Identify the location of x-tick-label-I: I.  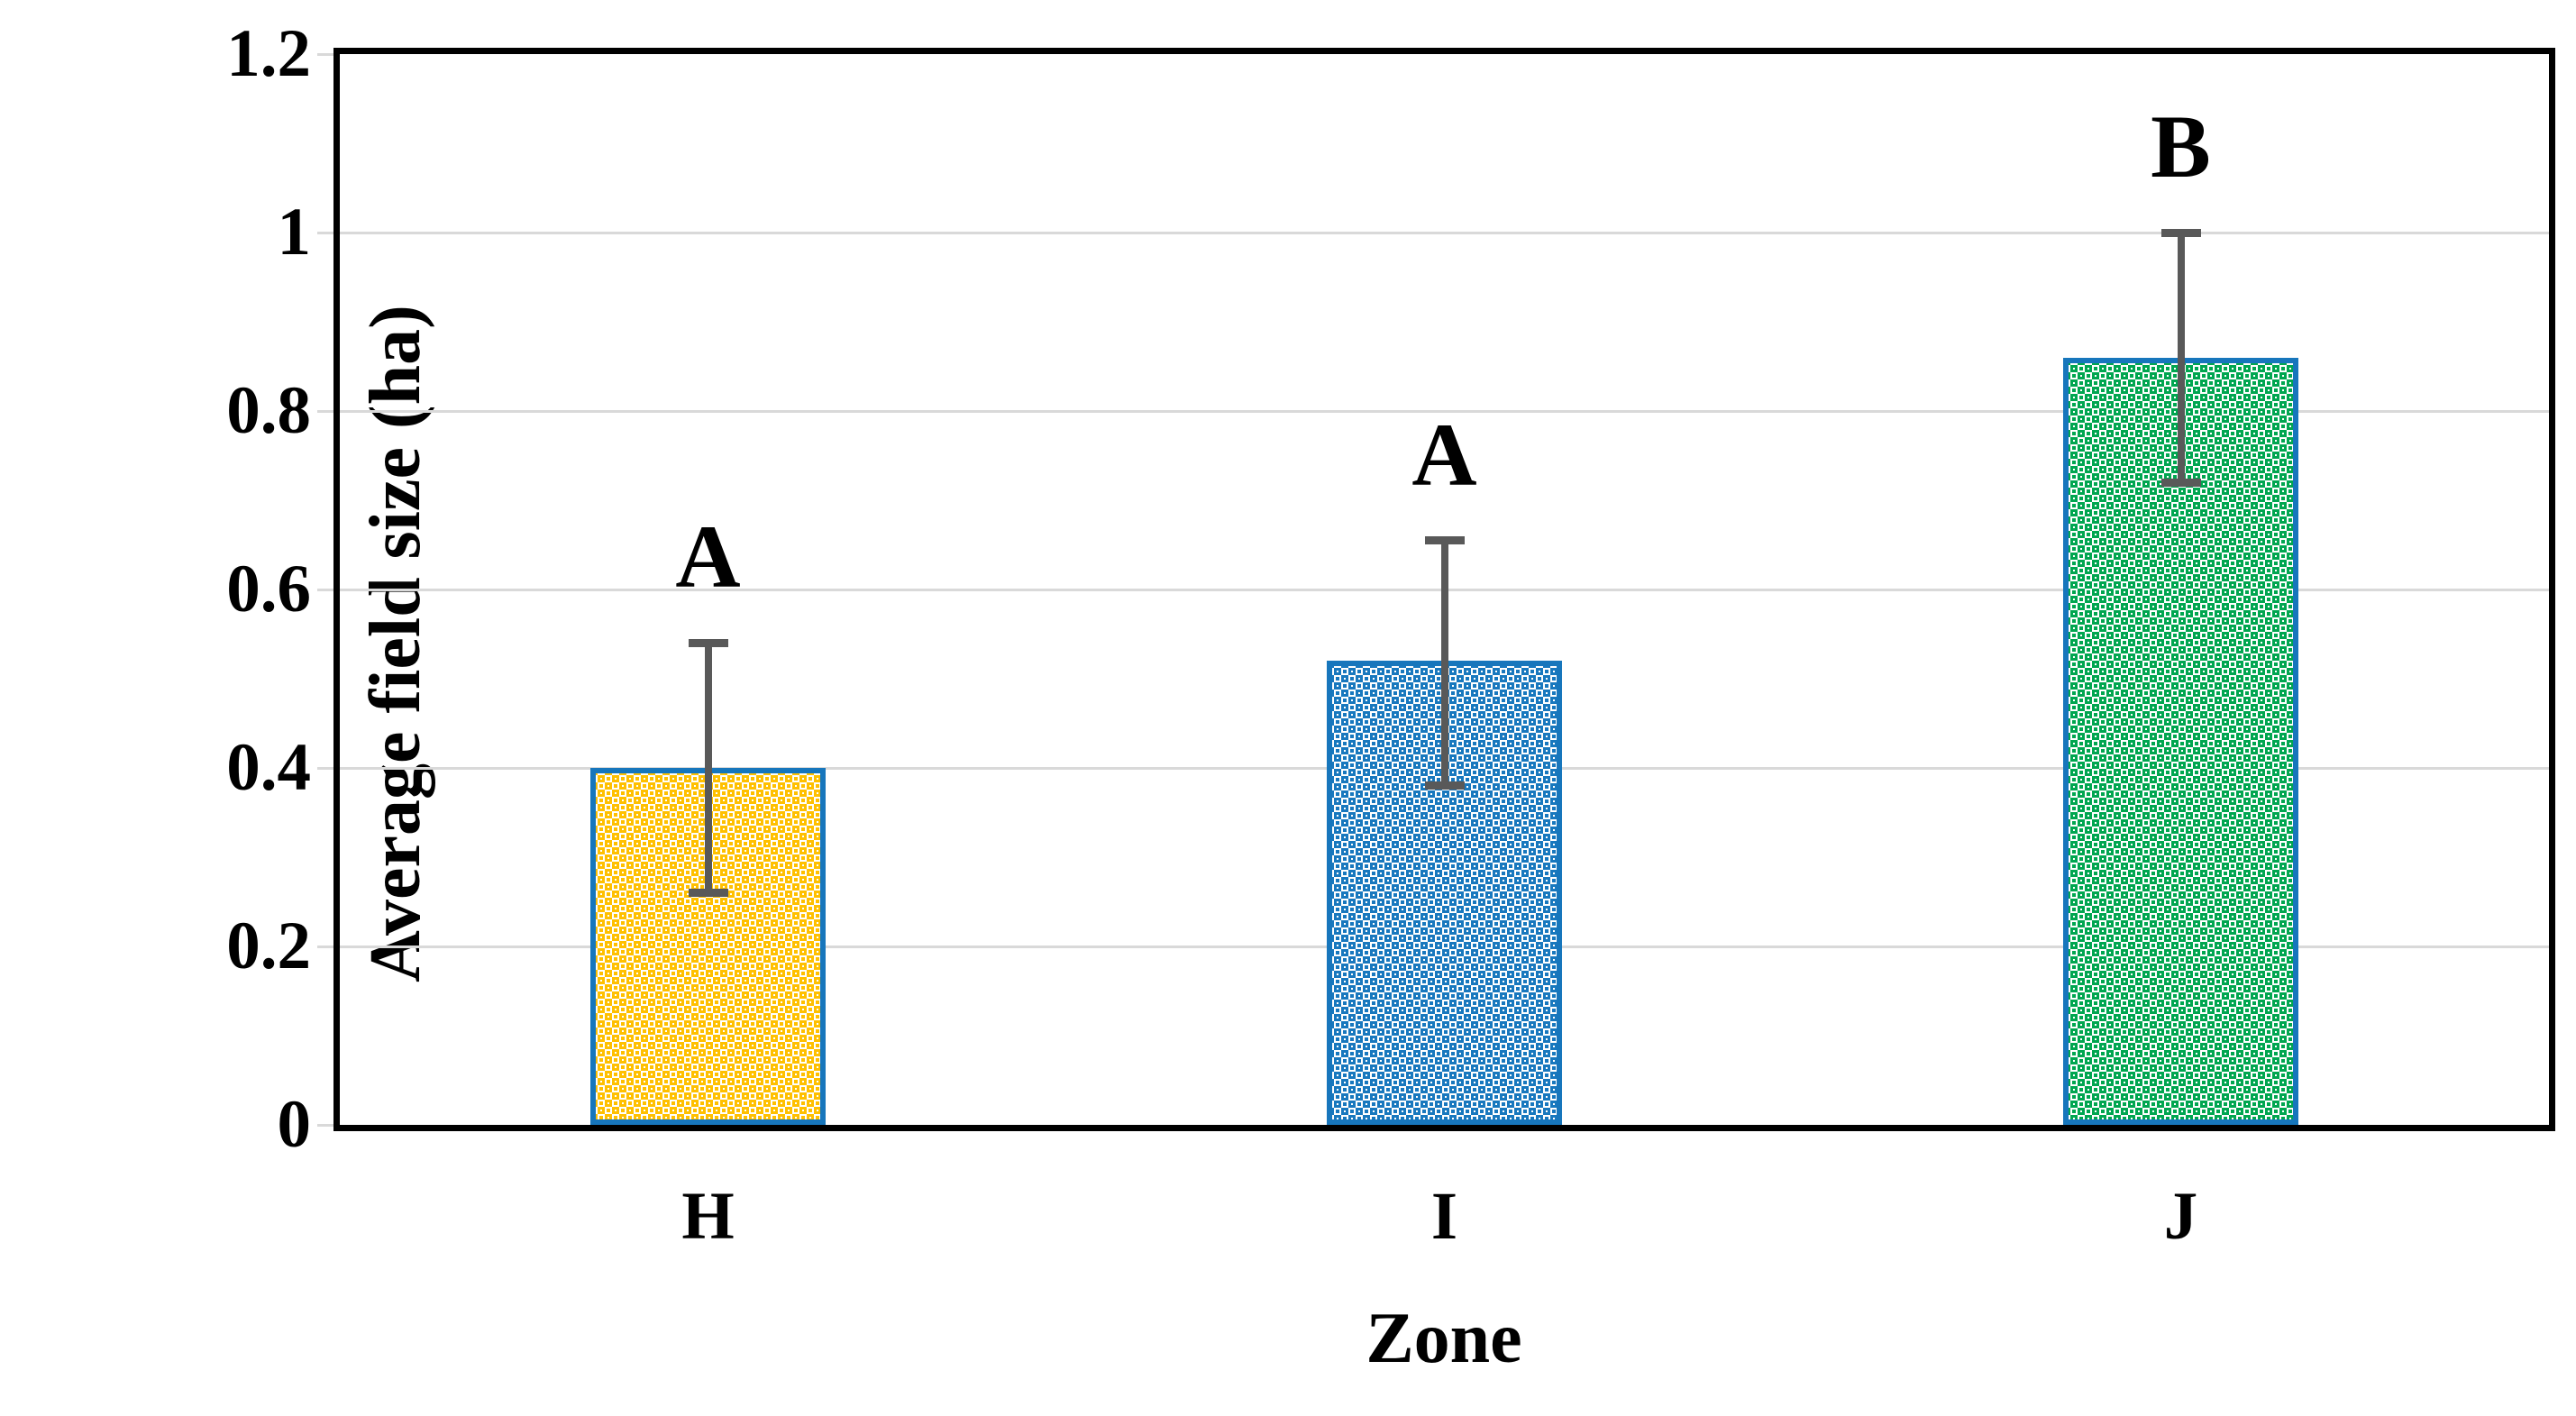
(1444, 1216).